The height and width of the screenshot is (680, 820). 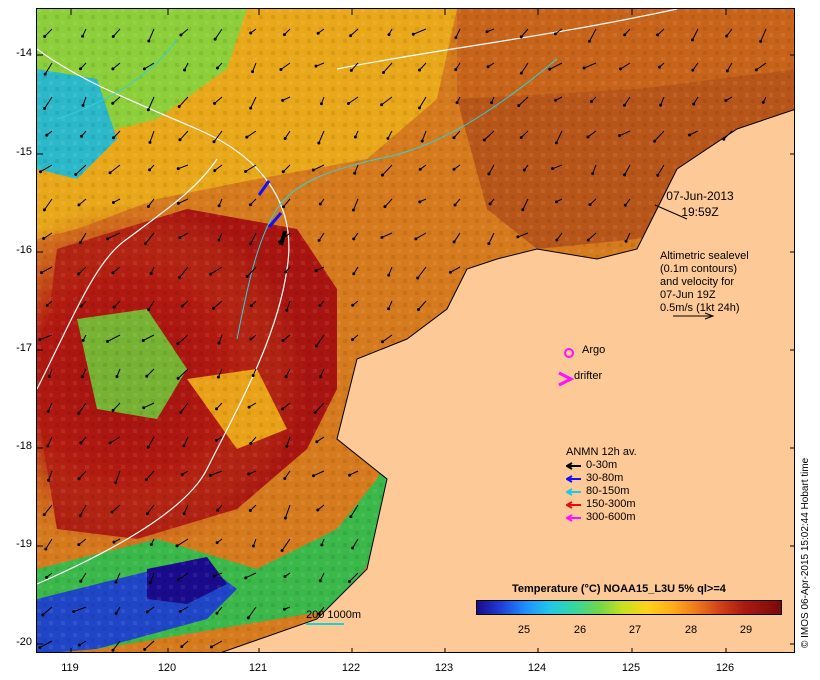 I want to click on drifter-marker, so click(x=566, y=379).